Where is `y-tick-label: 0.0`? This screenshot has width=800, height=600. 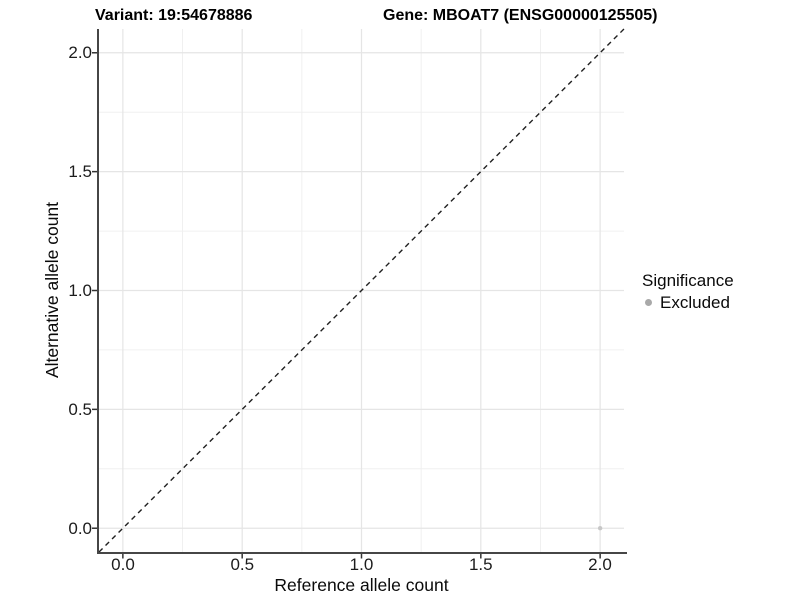 y-tick-label: 0.0 is located at coordinates (80, 528).